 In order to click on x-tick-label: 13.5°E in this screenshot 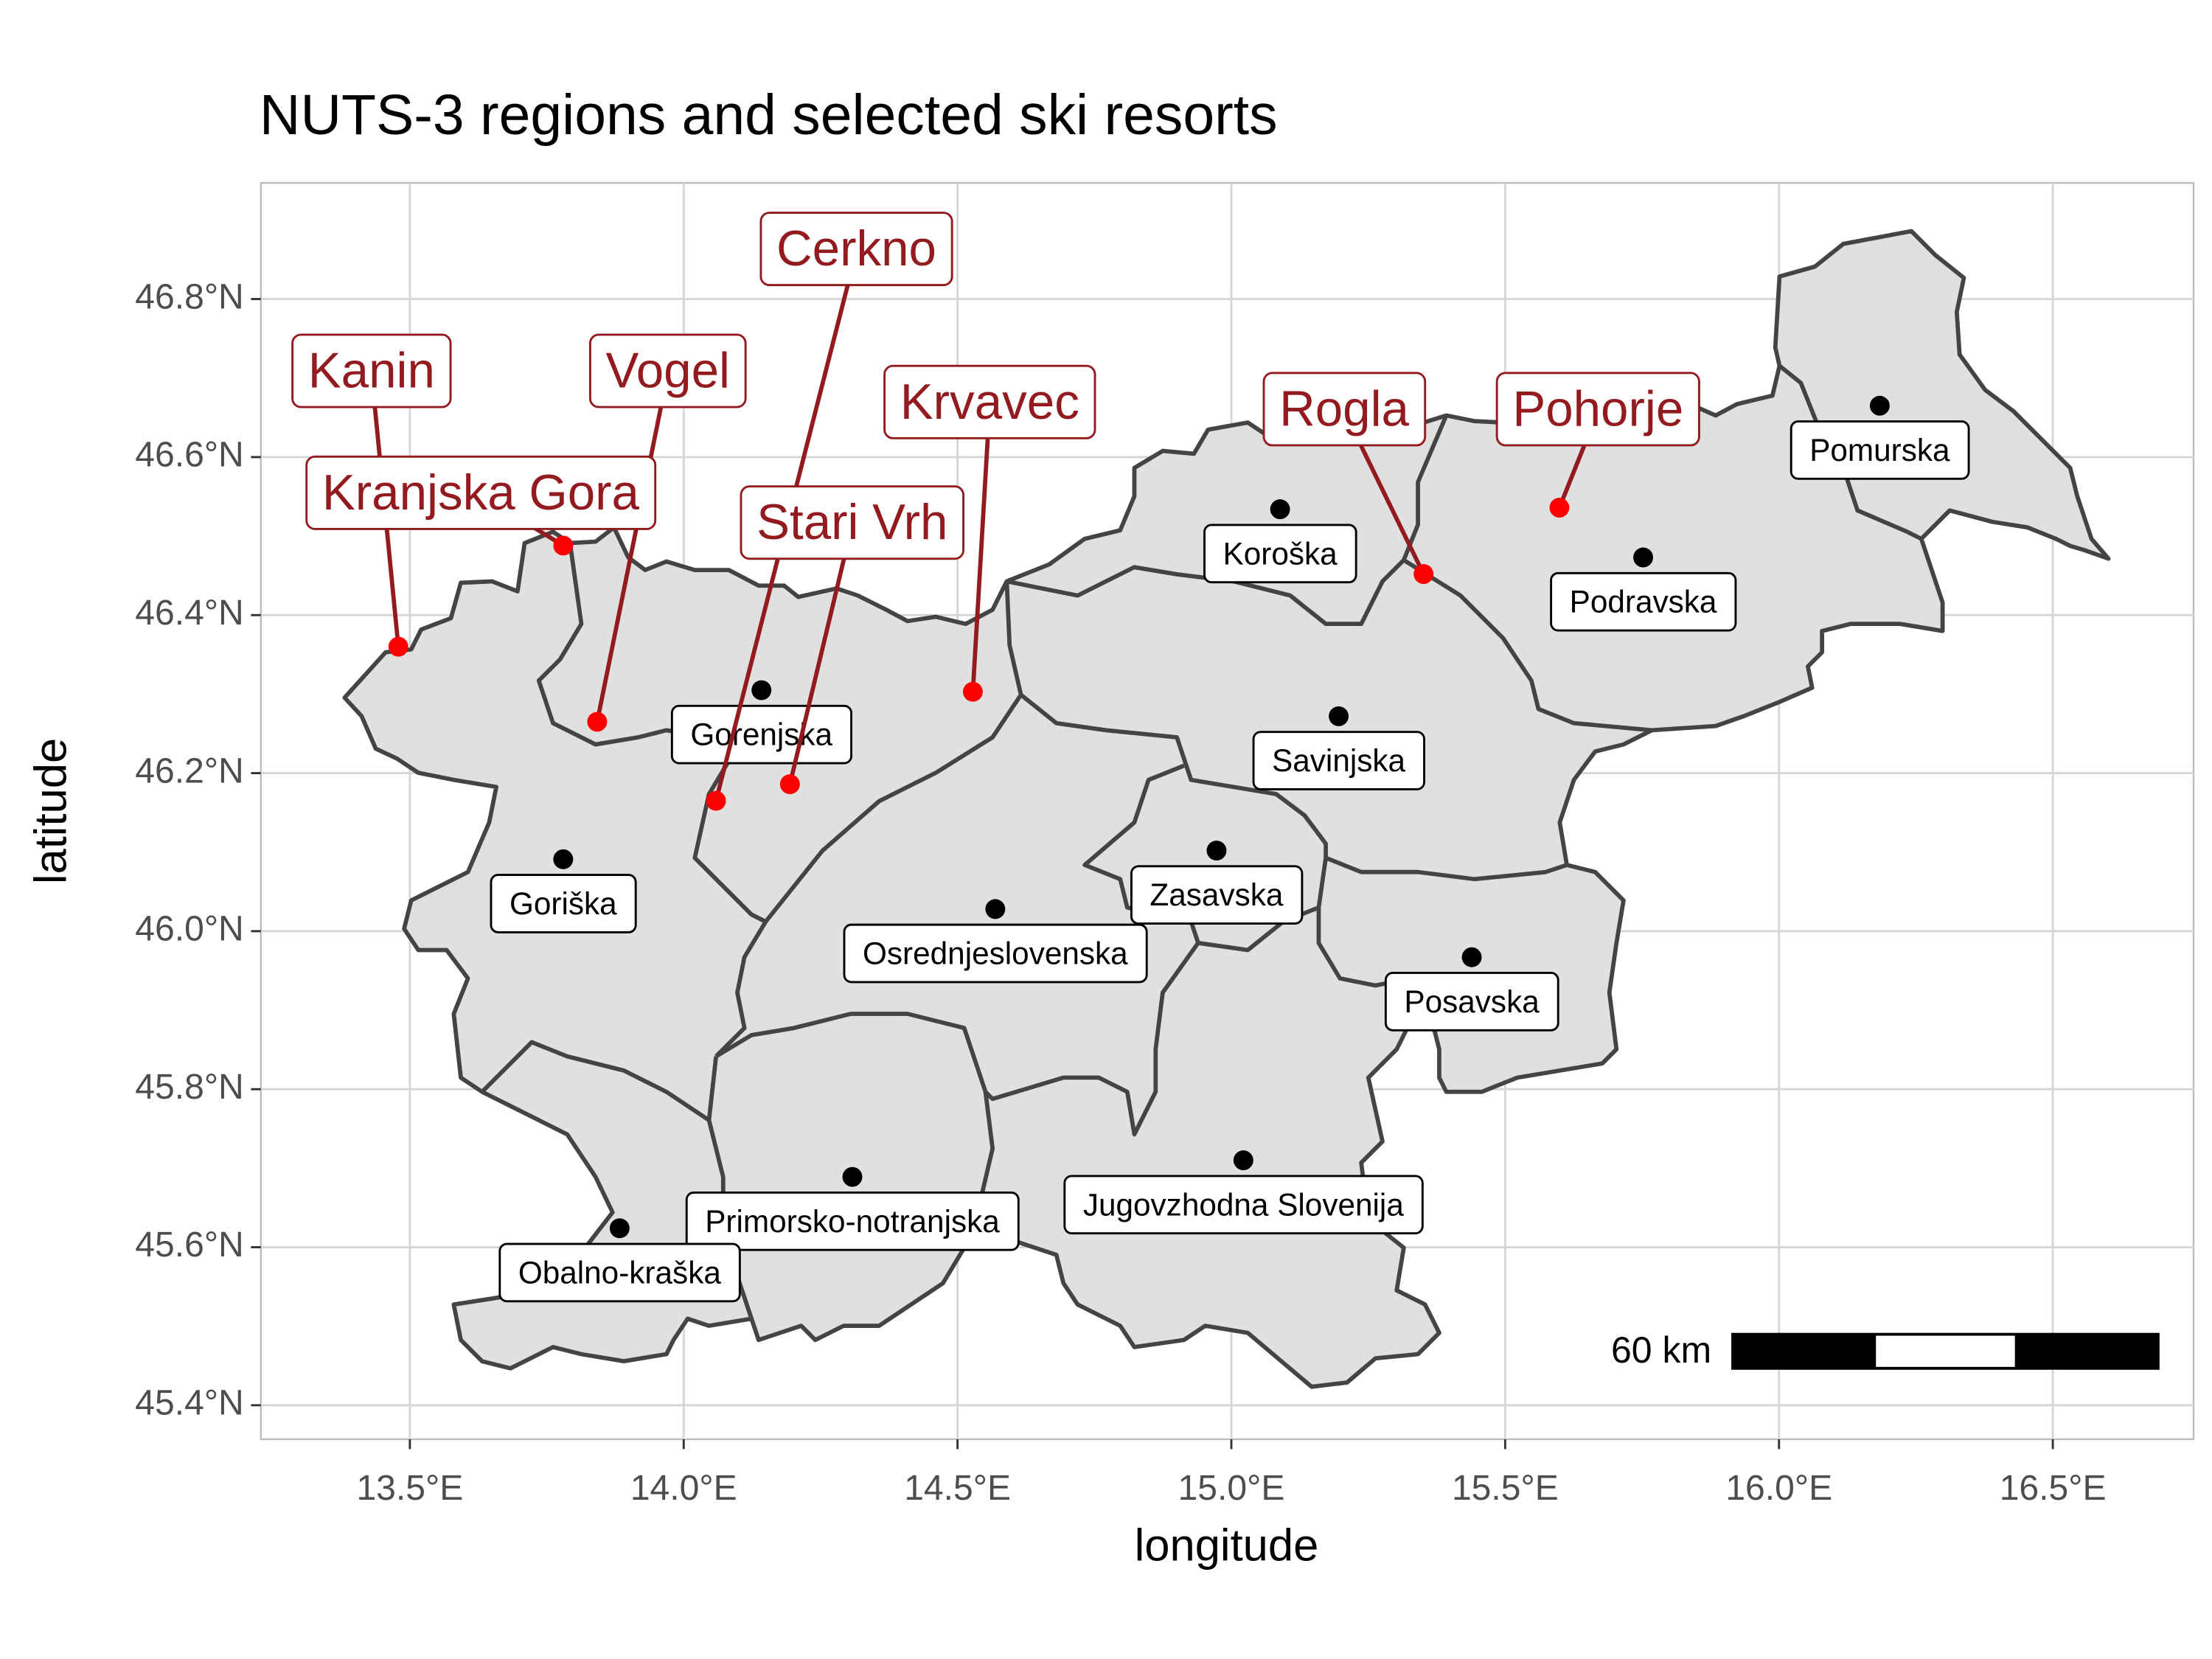, I will do `click(409, 1488)`.